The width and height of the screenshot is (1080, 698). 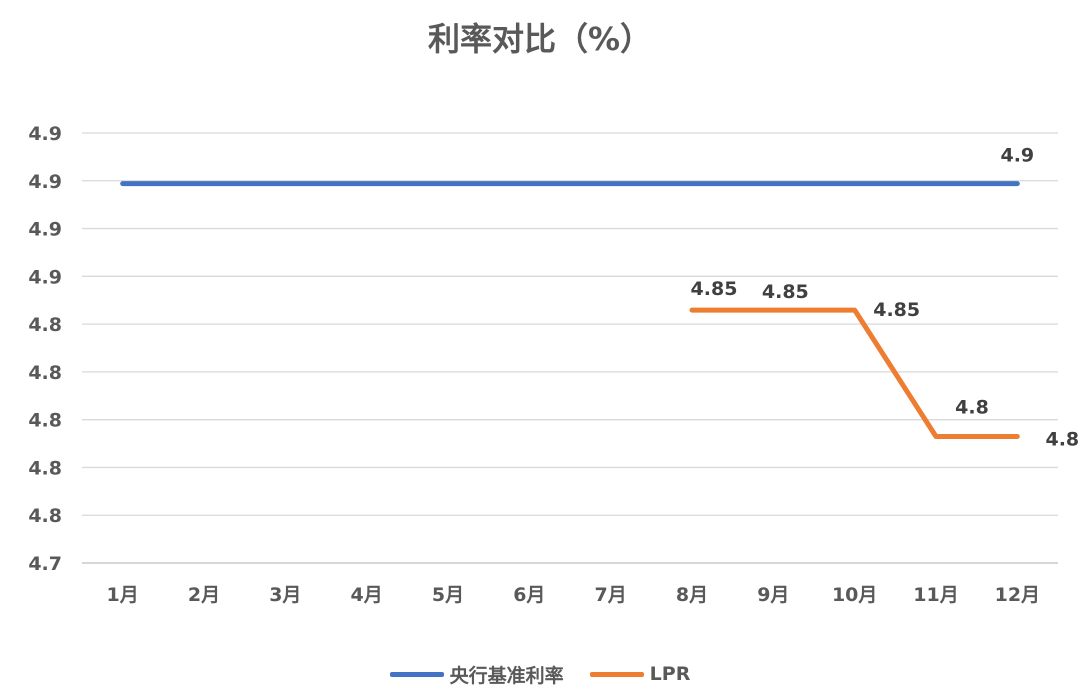 What do you see at coordinates (448, 595) in the screenshot?
I see `x-tick-label: 5月` at bounding box center [448, 595].